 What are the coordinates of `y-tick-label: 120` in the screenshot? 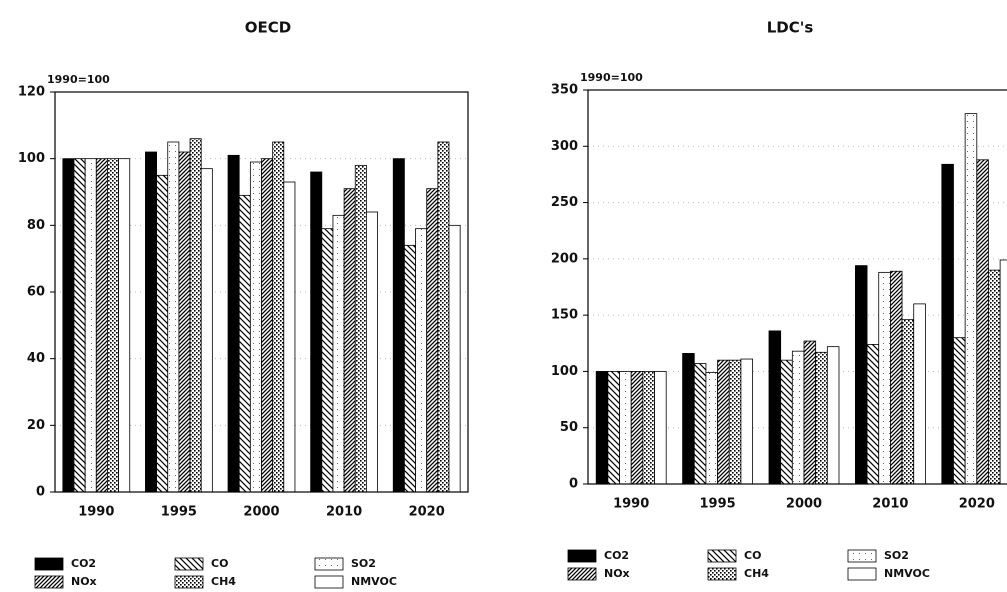 It's located at (31, 92).